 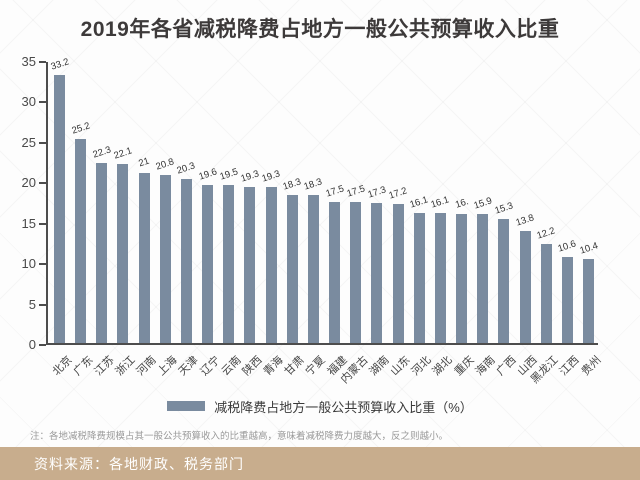 I want to click on y-tick-label: 20, so click(x=28, y=183).